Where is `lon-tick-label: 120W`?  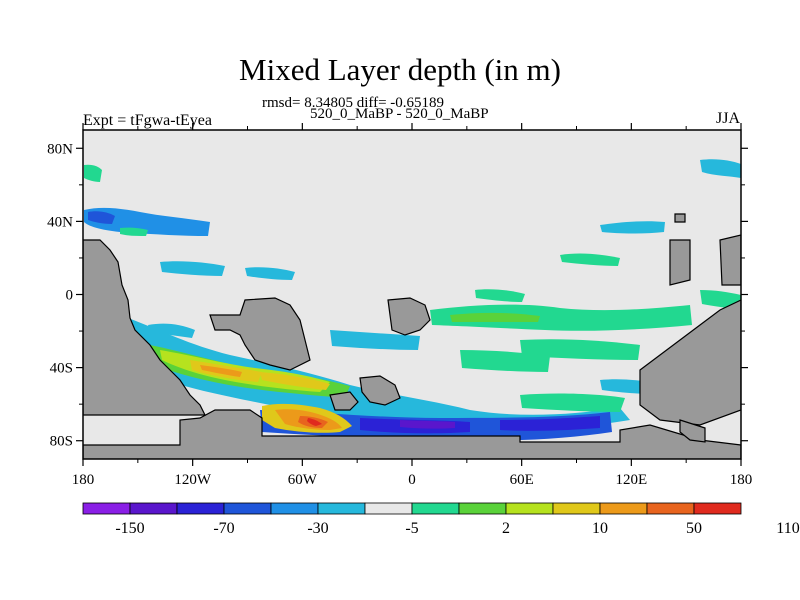 lon-tick-label: 120W is located at coordinates (193, 480).